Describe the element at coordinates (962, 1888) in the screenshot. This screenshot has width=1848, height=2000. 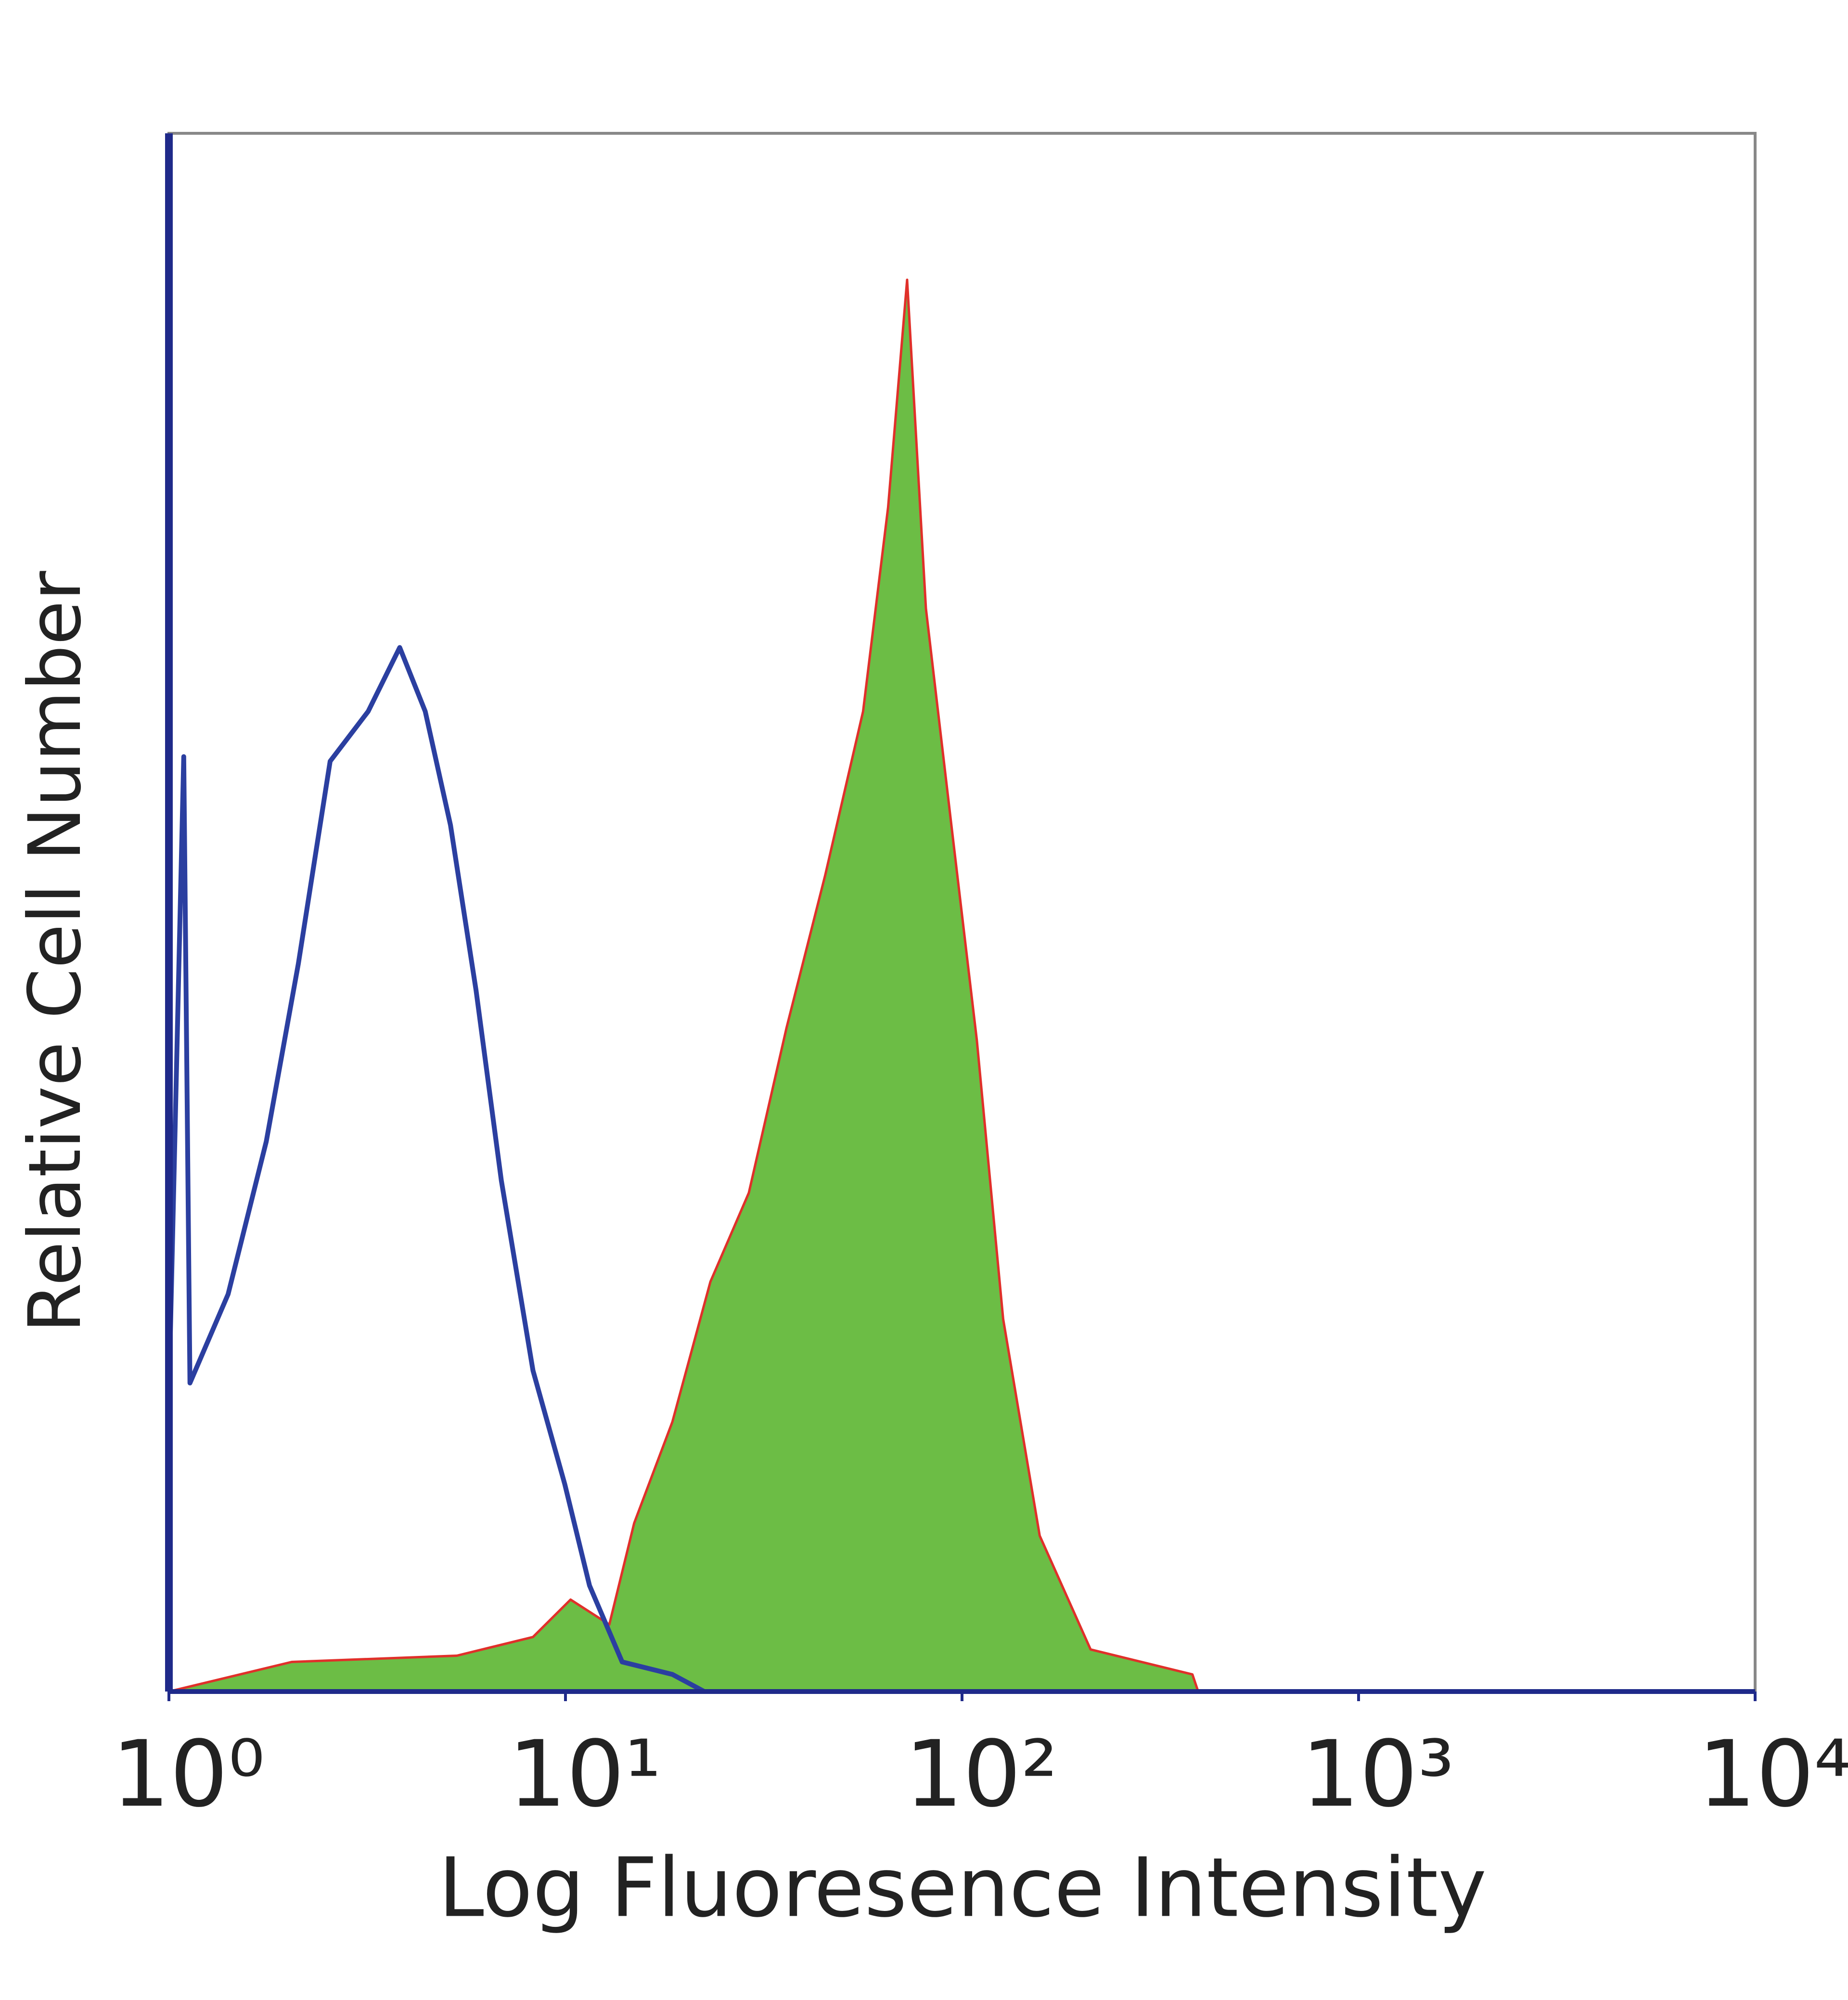
I see `x-axis-title: Log Fluoresence Intensity` at that location.